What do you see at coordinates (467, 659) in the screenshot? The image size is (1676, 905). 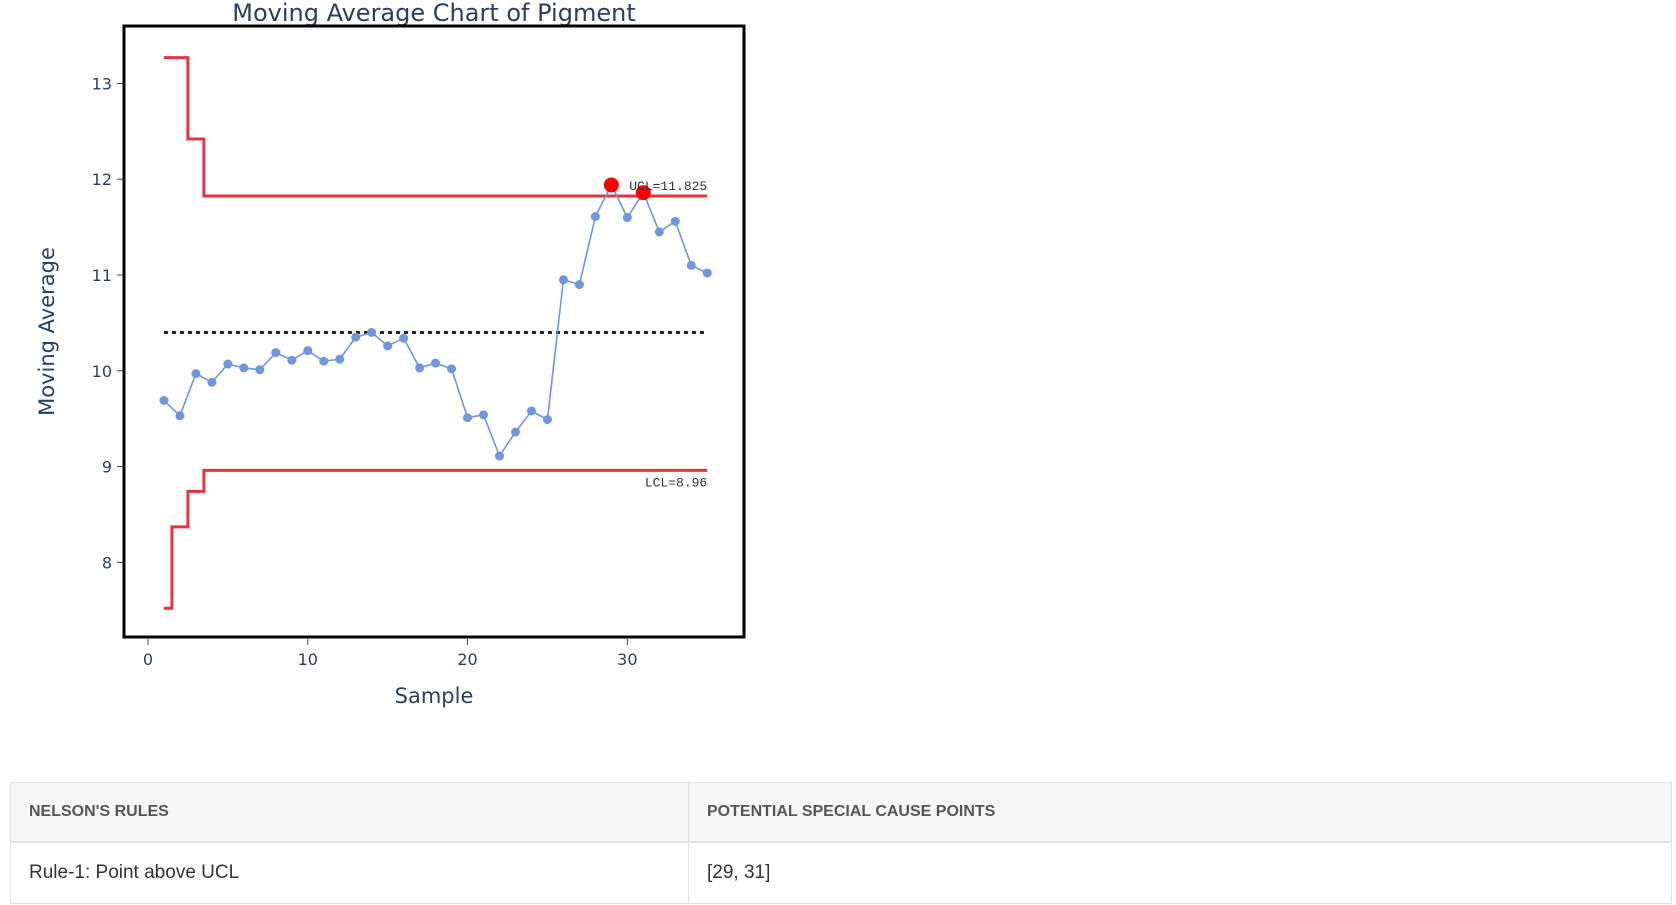 I see `x-tick-label: 20` at bounding box center [467, 659].